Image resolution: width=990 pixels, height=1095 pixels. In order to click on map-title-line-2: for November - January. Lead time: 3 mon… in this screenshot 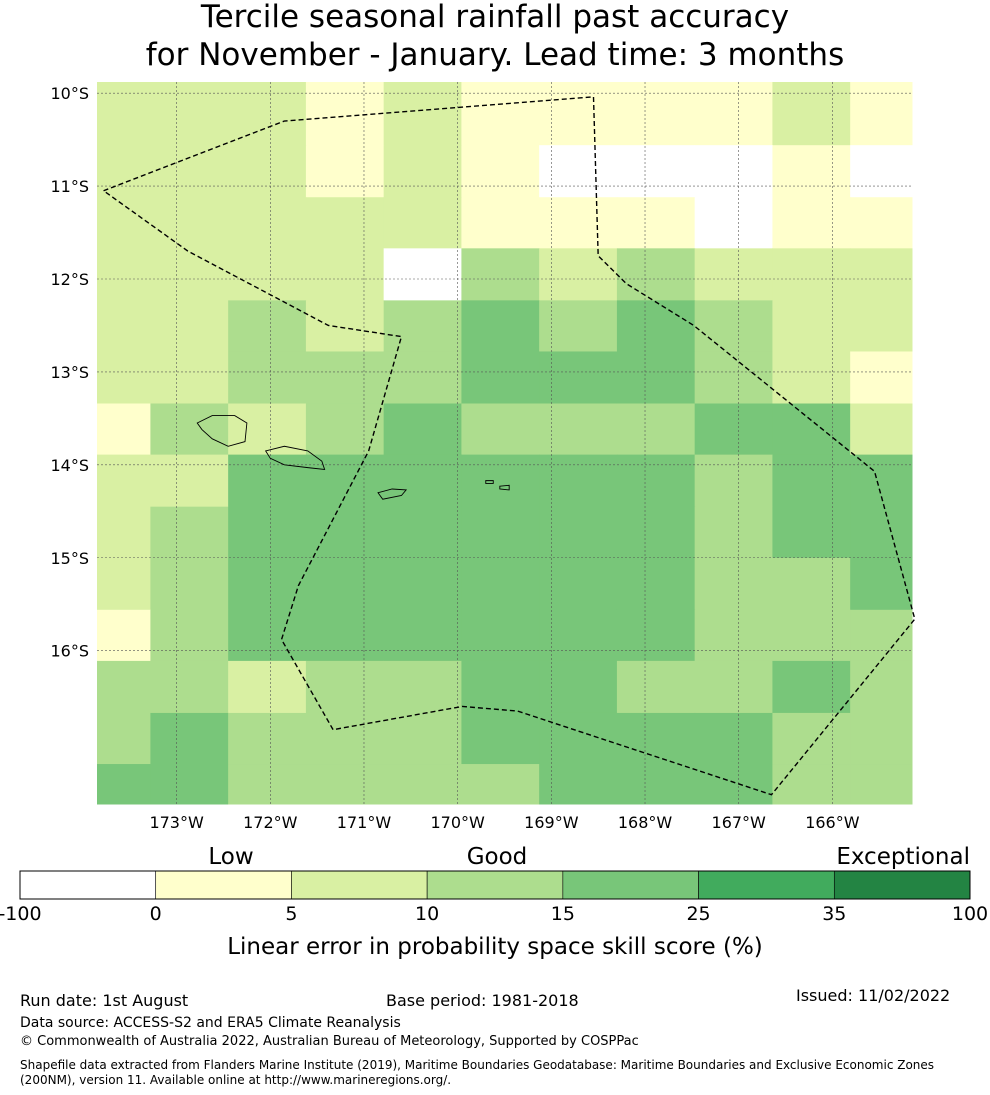, I will do `click(495, 55)`.